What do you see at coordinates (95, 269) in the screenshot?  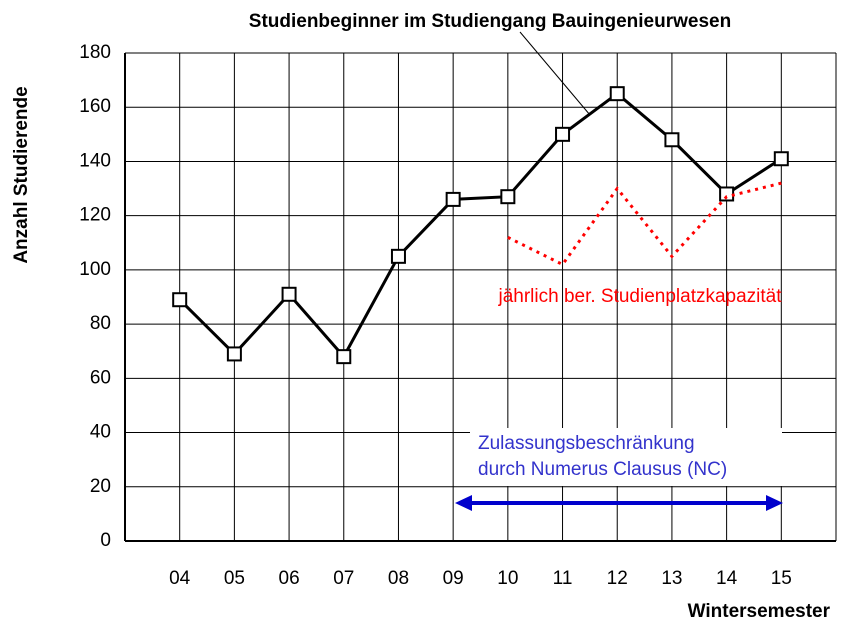 I see `y-tick-label: 100` at bounding box center [95, 269].